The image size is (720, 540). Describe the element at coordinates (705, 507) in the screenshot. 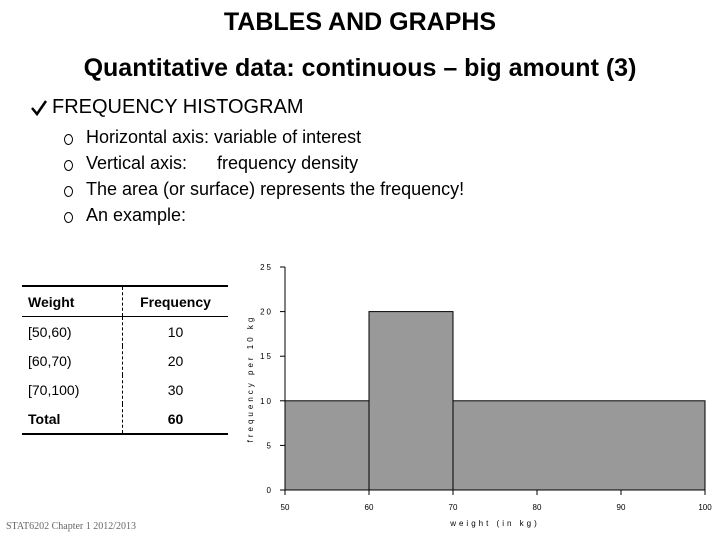

I see `x-tick-label: 100` at that location.